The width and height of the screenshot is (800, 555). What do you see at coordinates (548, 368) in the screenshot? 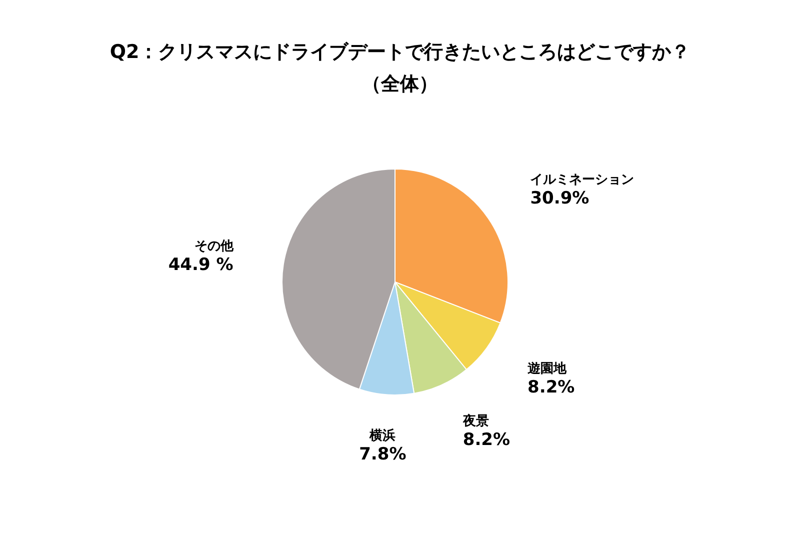
I see `slice-label: 遊園地` at bounding box center [548, 368].